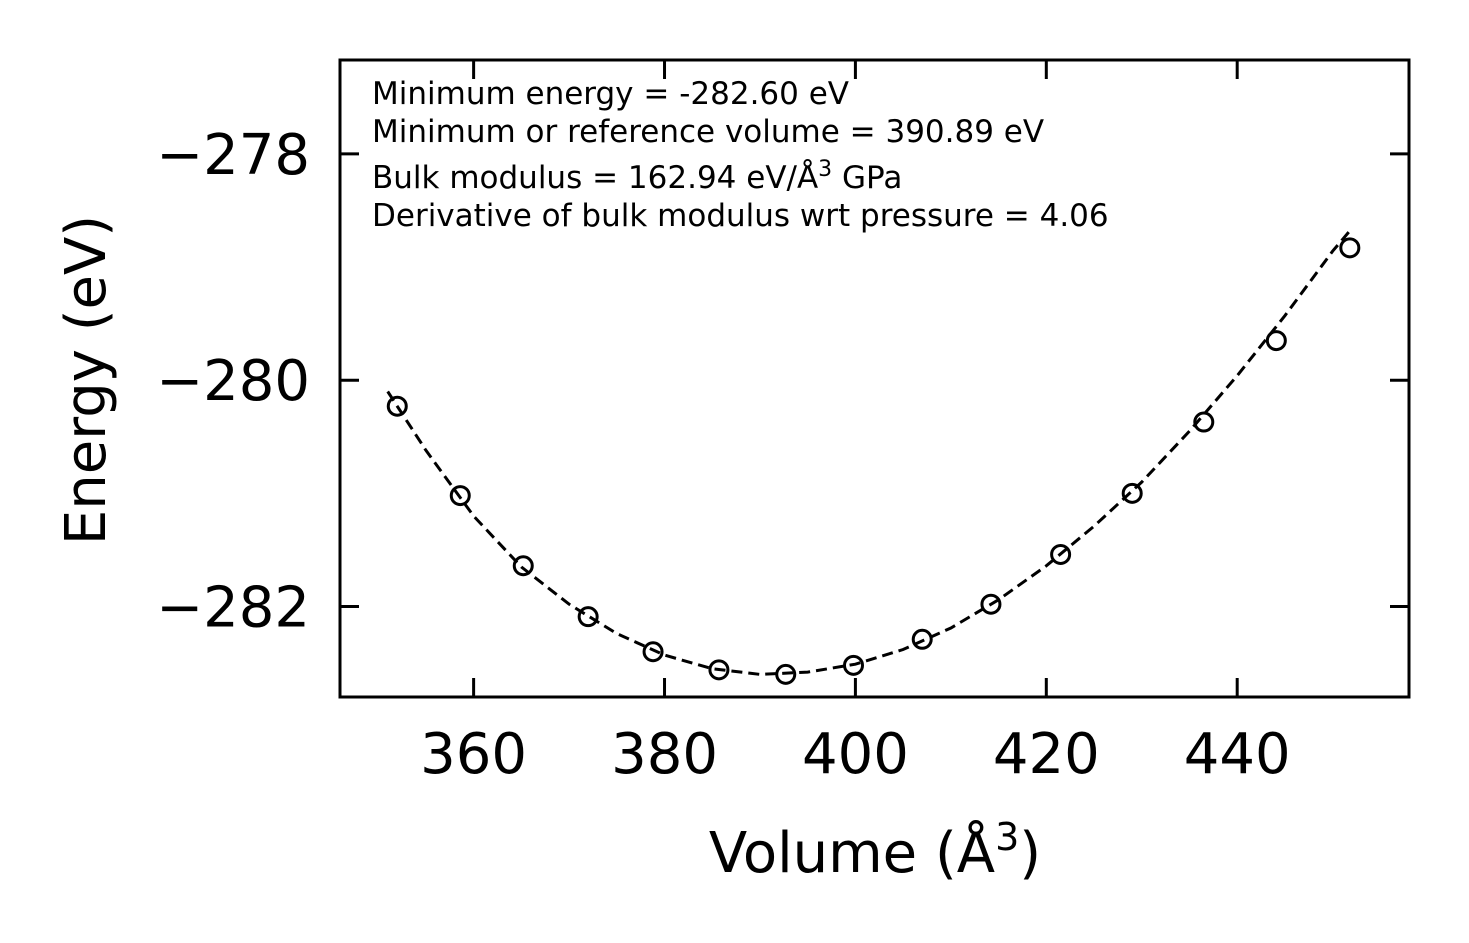  I want to click on x-axis-label: Volume (Å3), so click(875, 850).